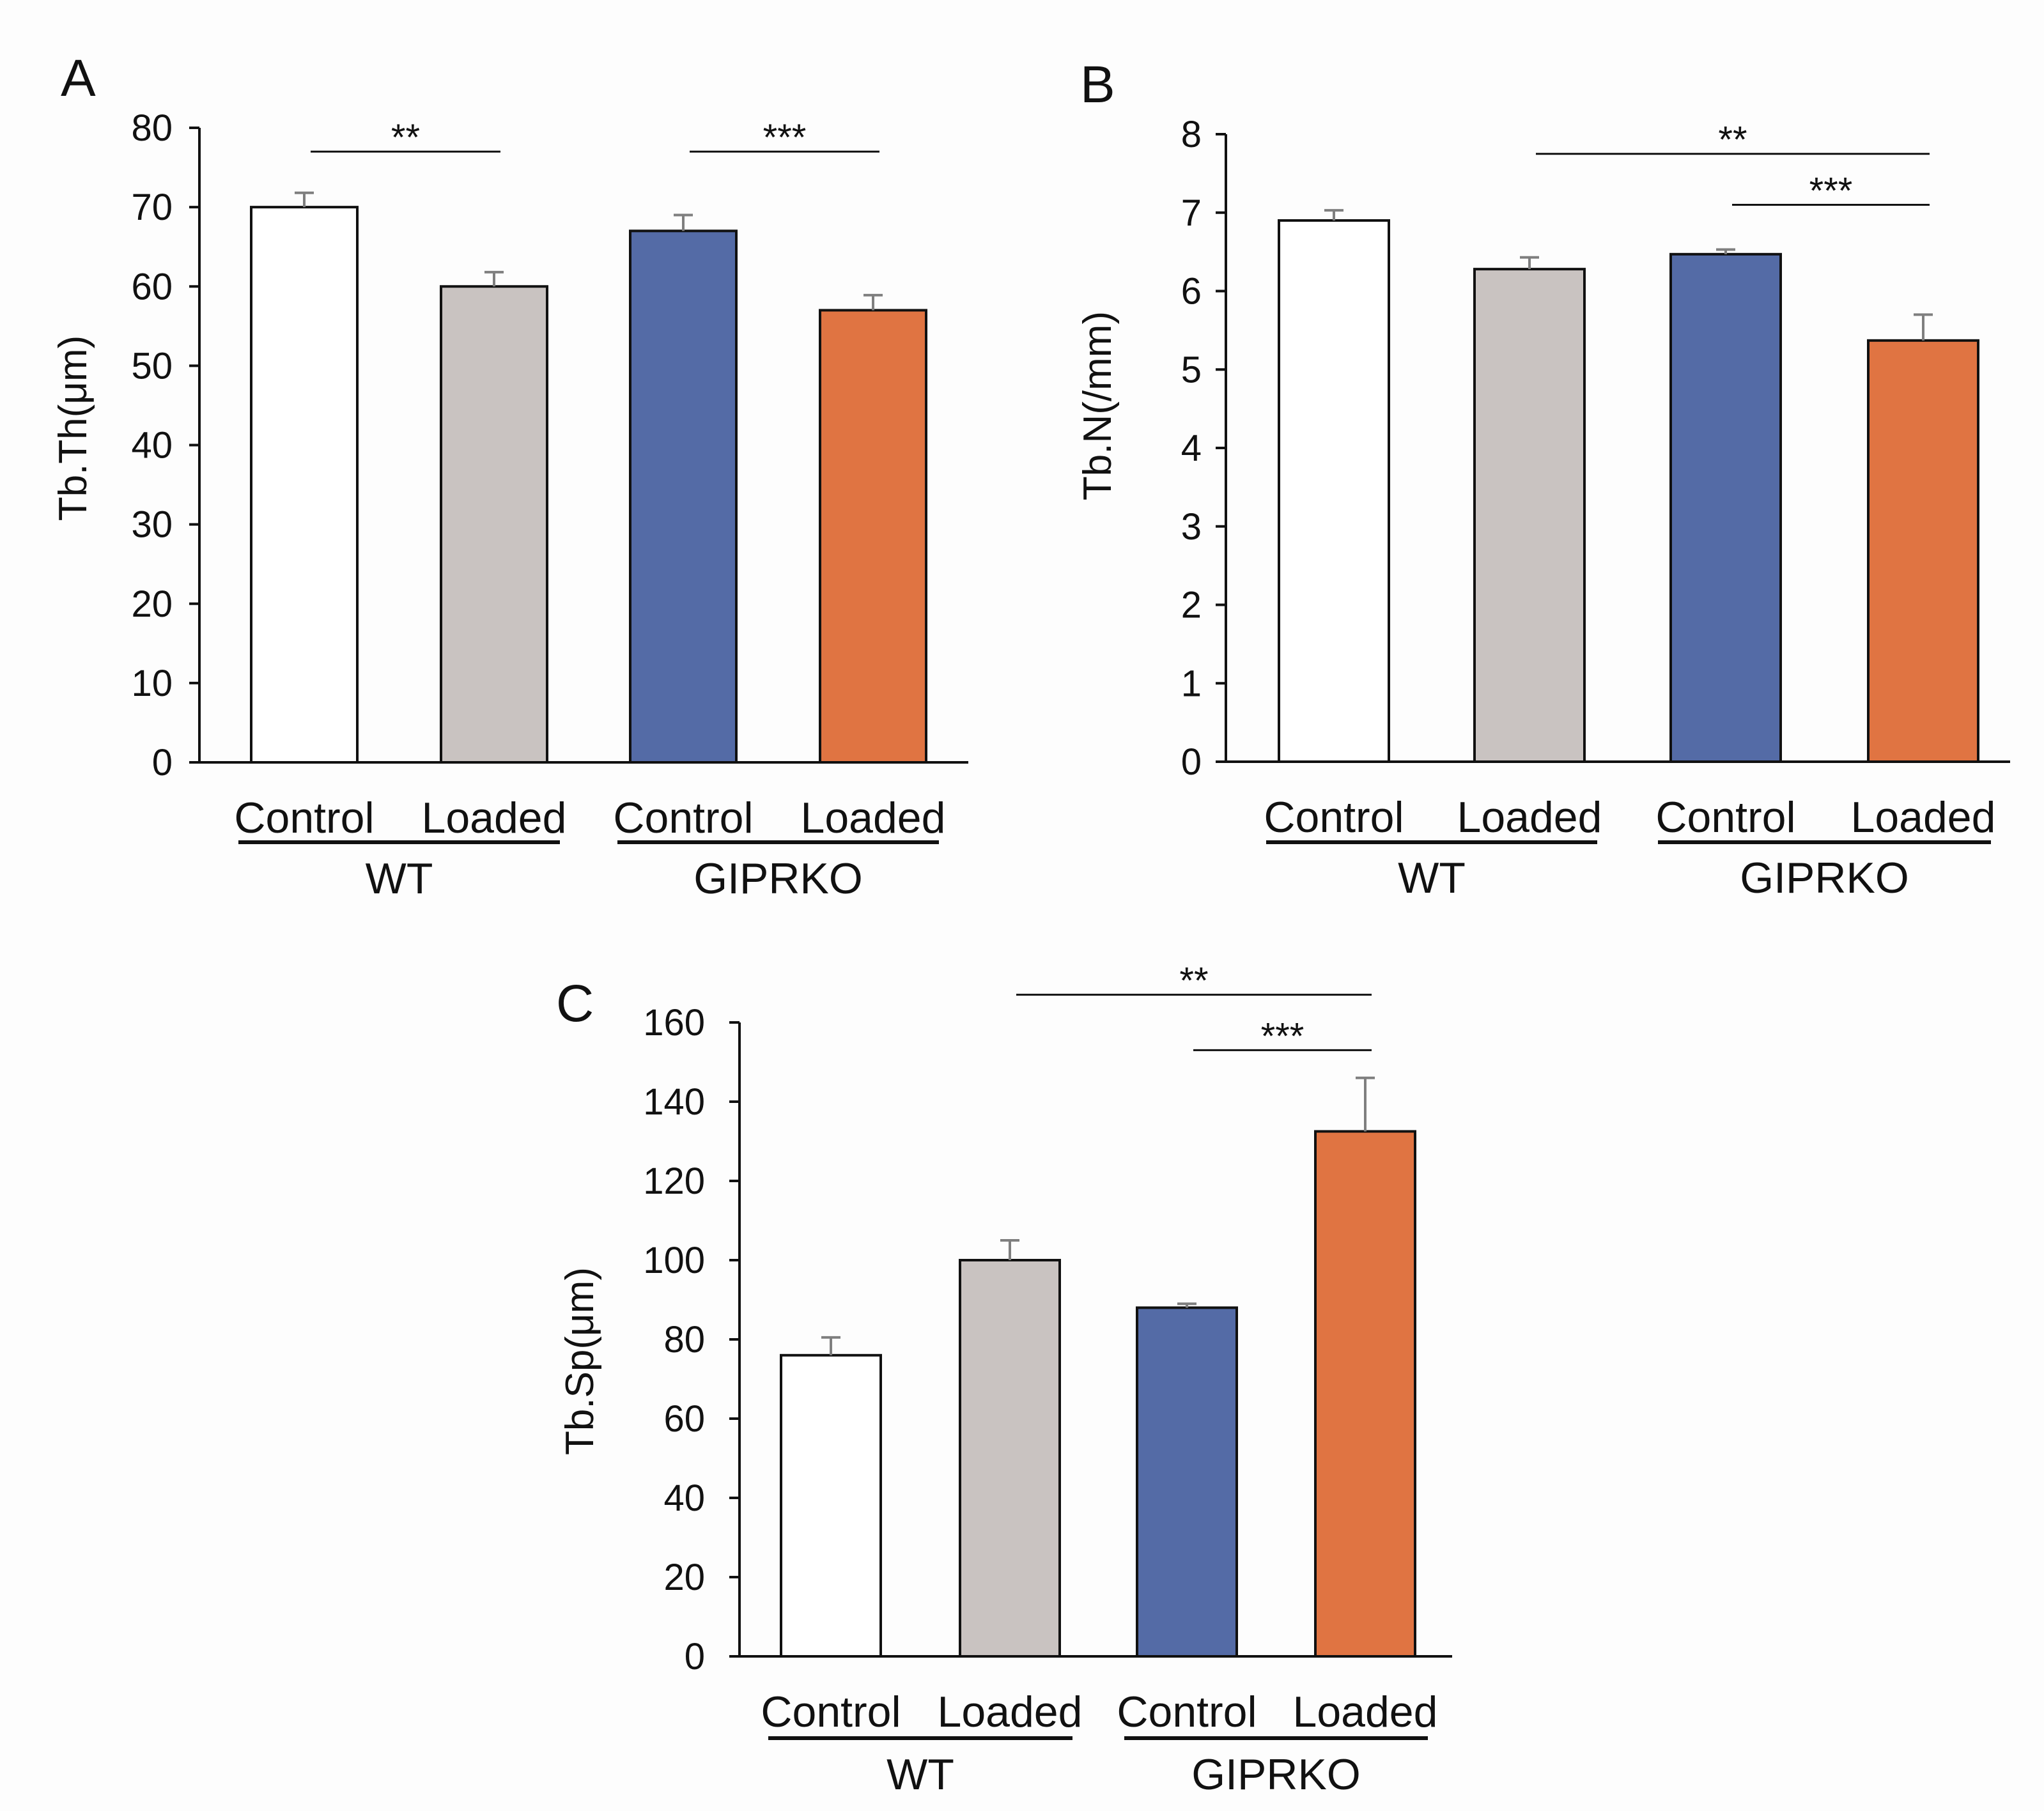 The image size is (2044, 1811). Describe the element at coordinates (78, 78) in the screenshot. I see `panel-letter: A` at that location.